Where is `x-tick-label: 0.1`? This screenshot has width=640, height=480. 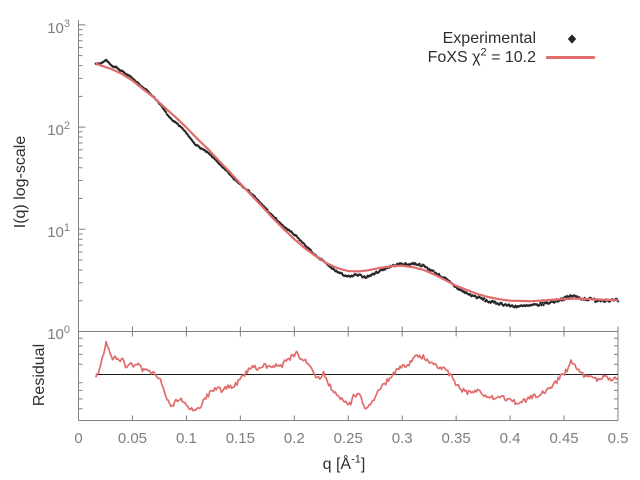 x-tick-label: 0.1 is located at coordinates (186, 438).